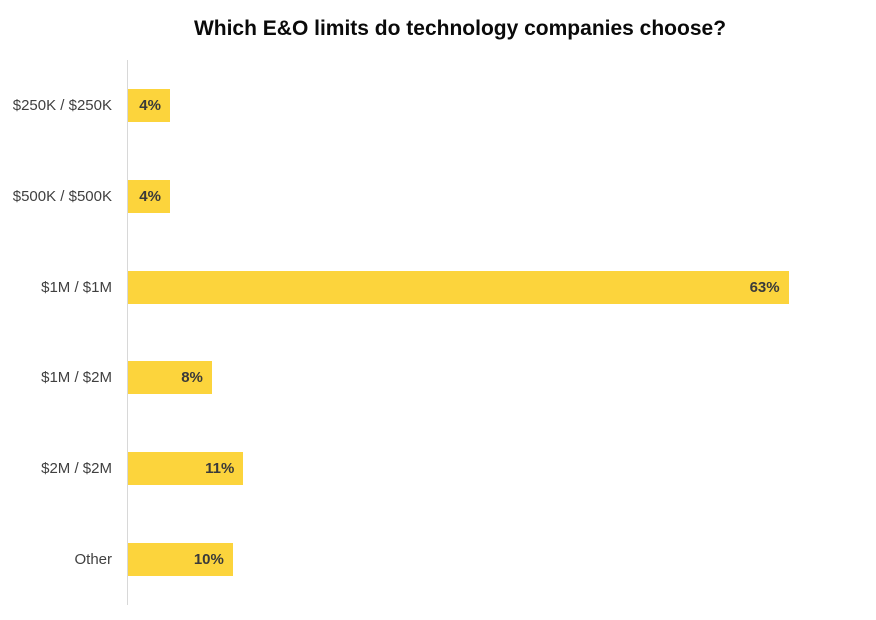 The image size is (876, 620). Describe the element at coordinates (220, 469) in the screenshot. I see `data-label: 11%` at that location.